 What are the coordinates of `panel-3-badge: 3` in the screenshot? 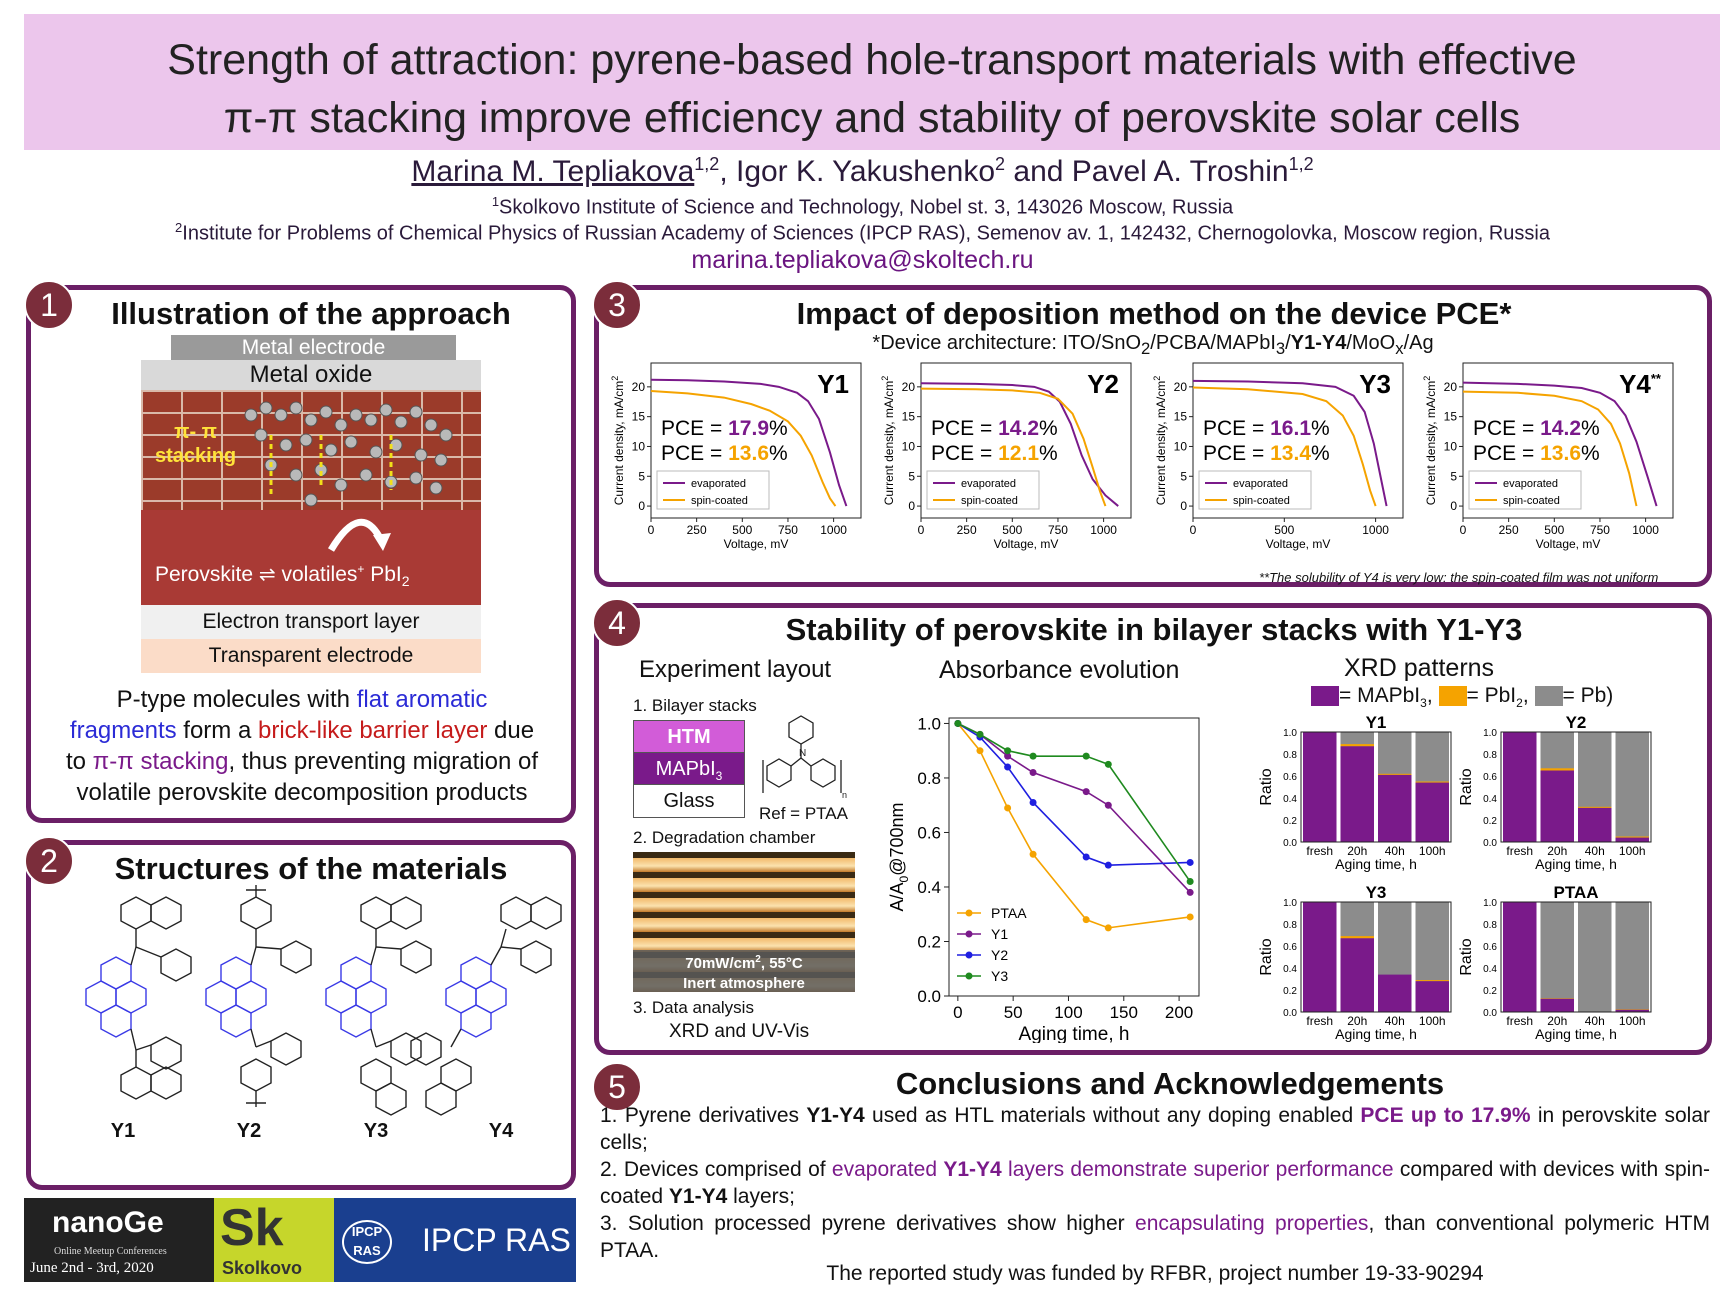 It's located at (617, 305).